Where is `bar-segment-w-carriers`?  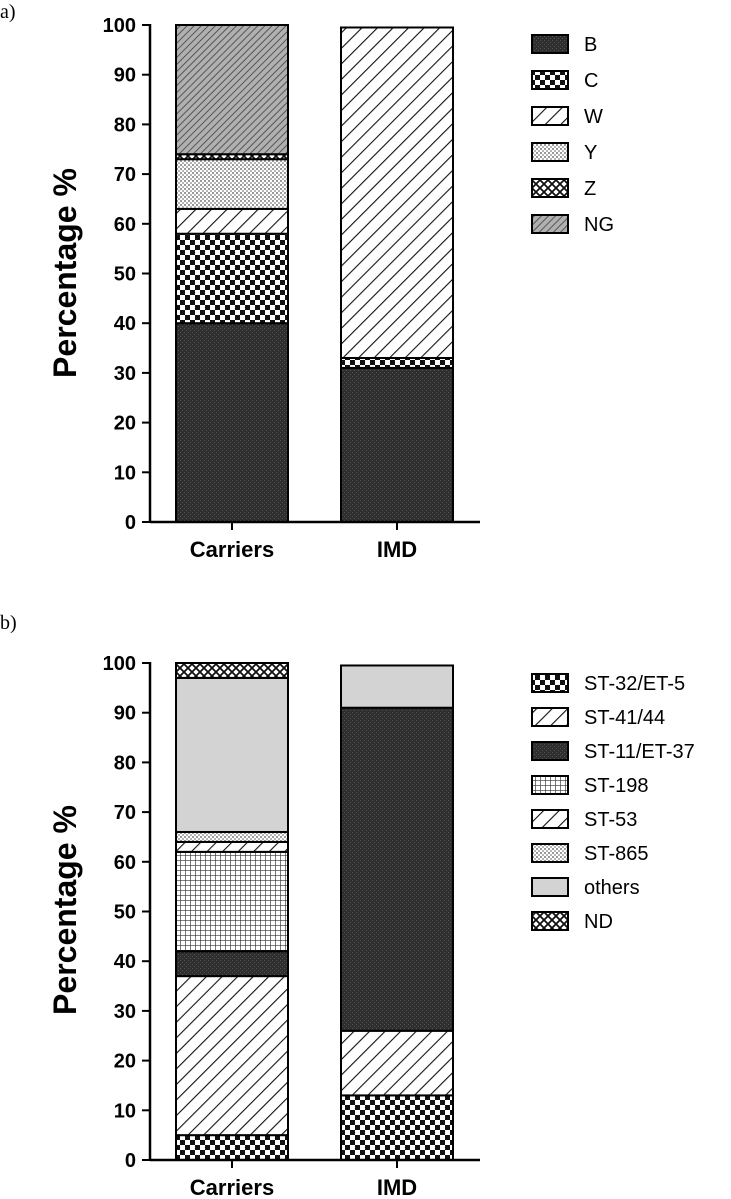 bar-segment-w-carriers is located at coordinates (232, 221).